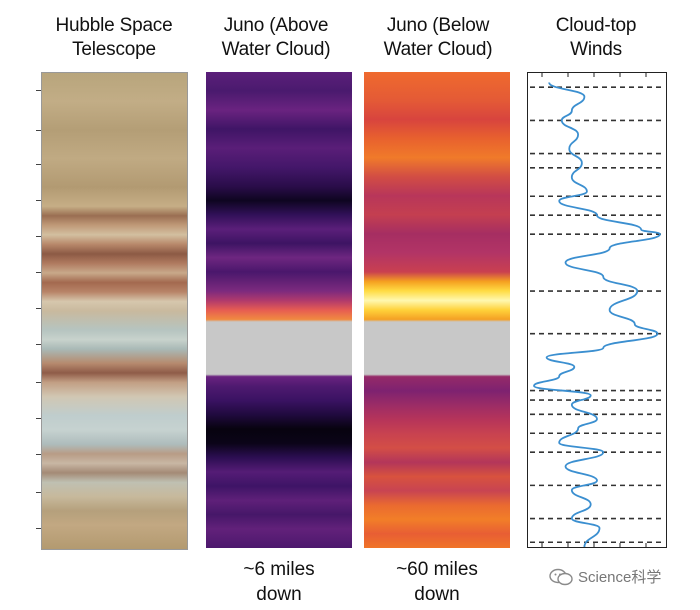 This screenshot has height=610, width=700. I want to click on watermark-text: Science科学, so click(620, 577).